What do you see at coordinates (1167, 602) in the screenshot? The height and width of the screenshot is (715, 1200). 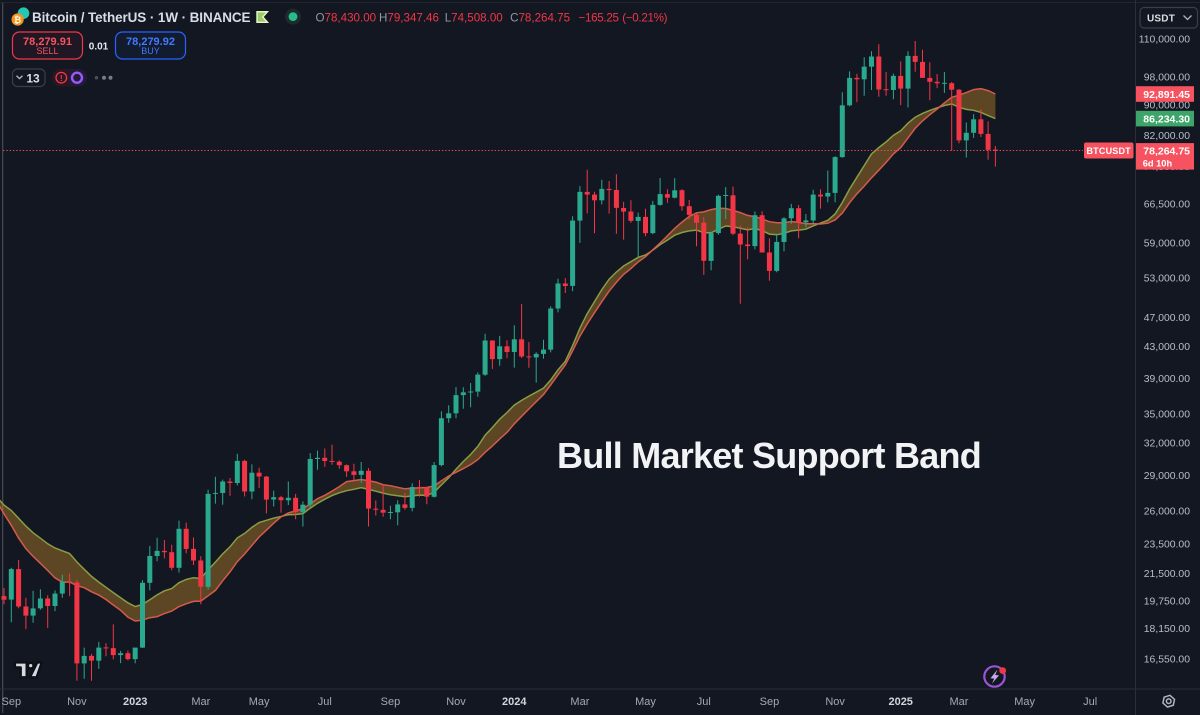 I see `svg-text: 19,750.00` at bounding box center [1167, 602].